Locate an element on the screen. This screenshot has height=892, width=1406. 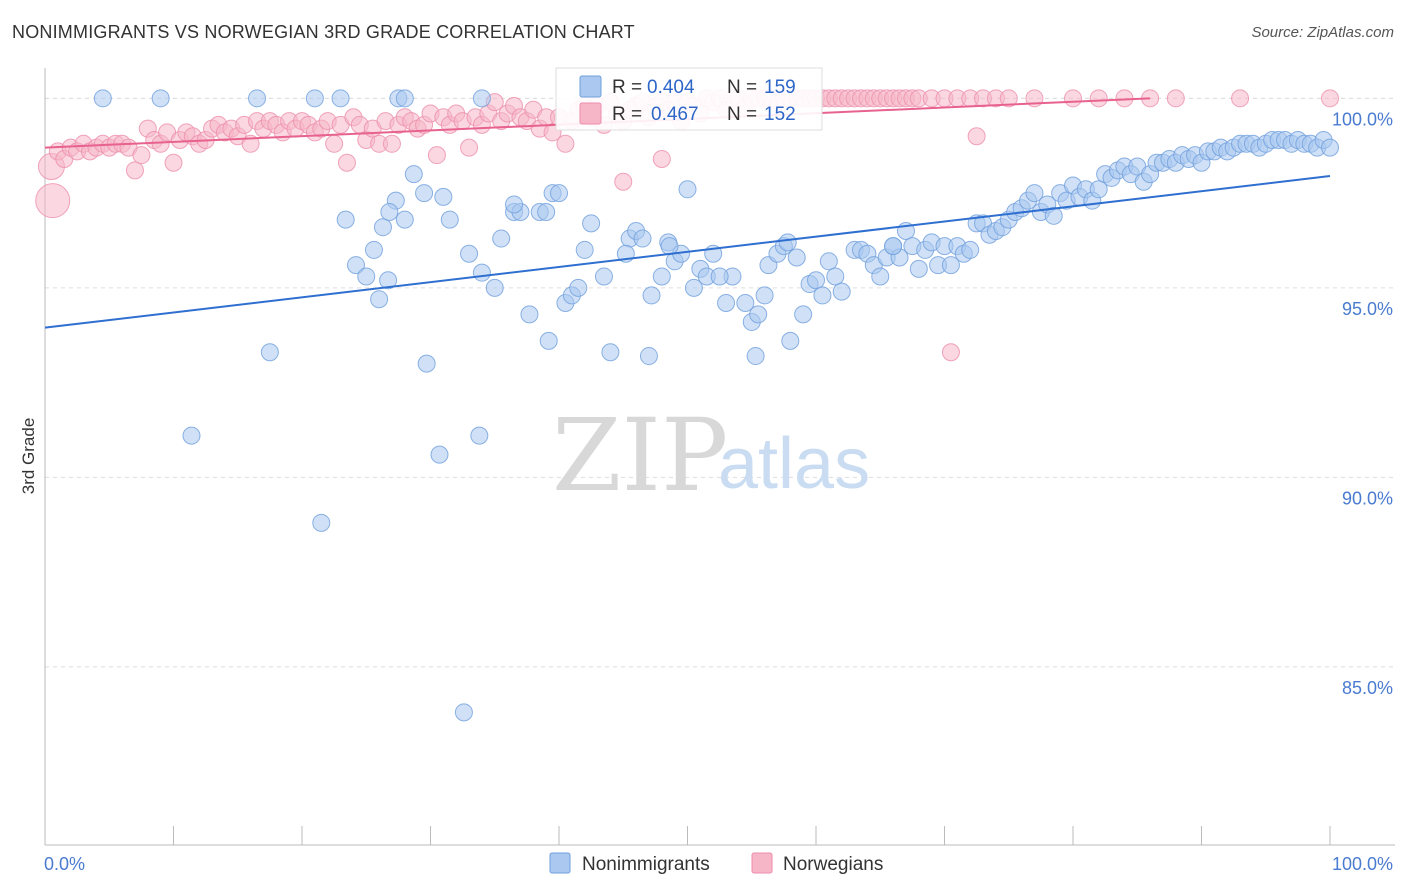
x-tick-label: 0.0% is located at coordinates (64, 864).